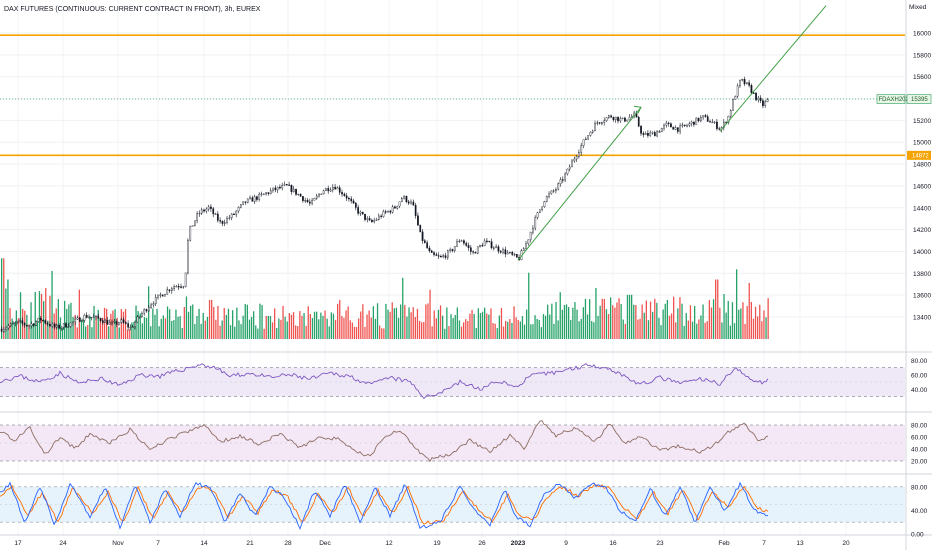  Describe the element at coordinates (896, 100) in the screenshot. I see `symbol-tag: FDAXH2023` at that location.